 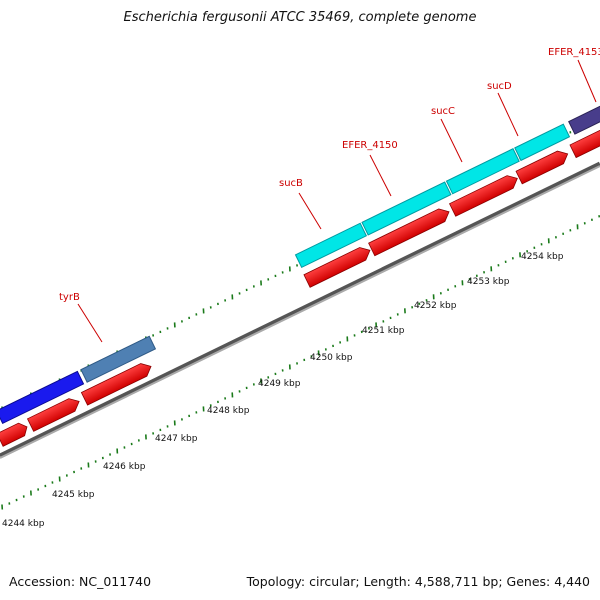 What do you see at coordinates (23, 524) in the screenshot?
I see `scale-label: 4244 kbp` at bounding box center [23, 524].